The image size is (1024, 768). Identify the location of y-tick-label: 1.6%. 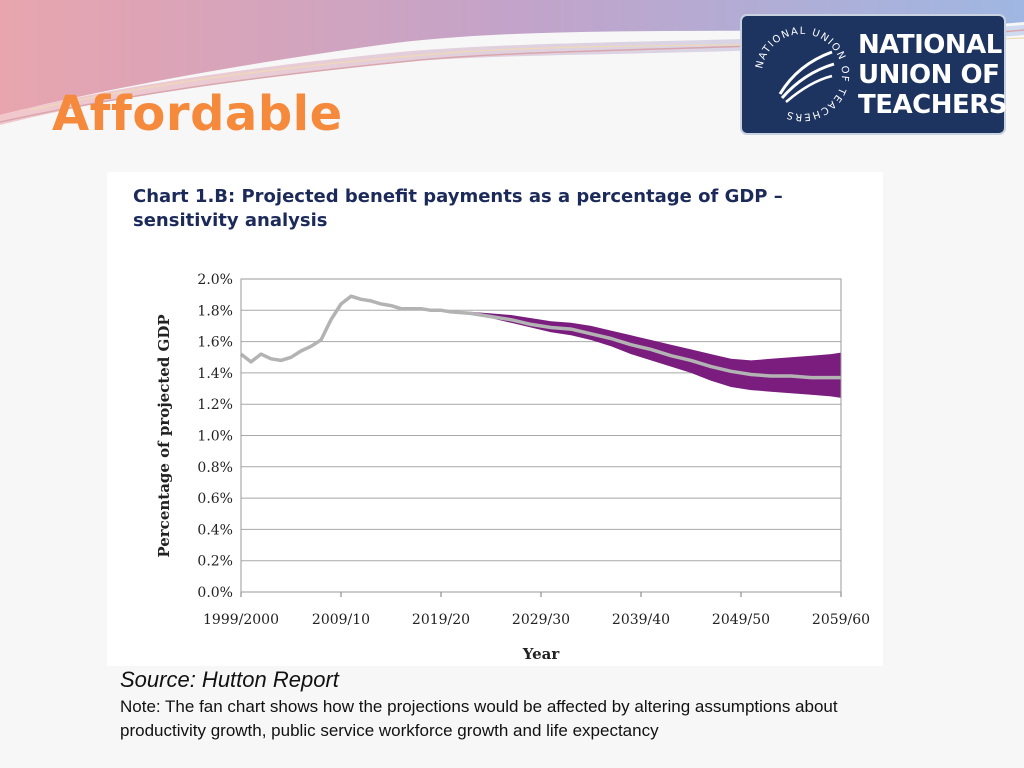
(215, 343).